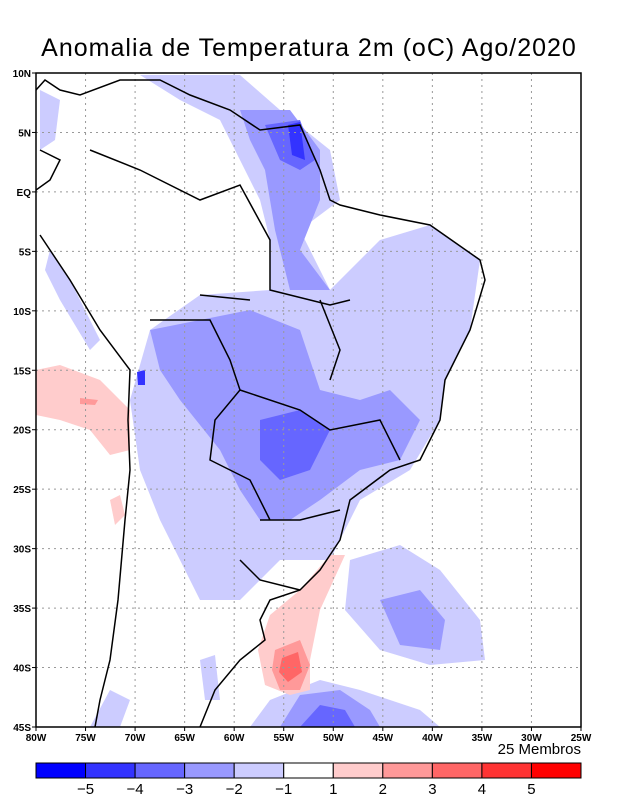 Image resolution: width=618 pixels, height=800 pixels. What do you see at coordinates (24, 193) in the screenshot?
I see `lat-label: EQ` at bounding box center [24, 193].